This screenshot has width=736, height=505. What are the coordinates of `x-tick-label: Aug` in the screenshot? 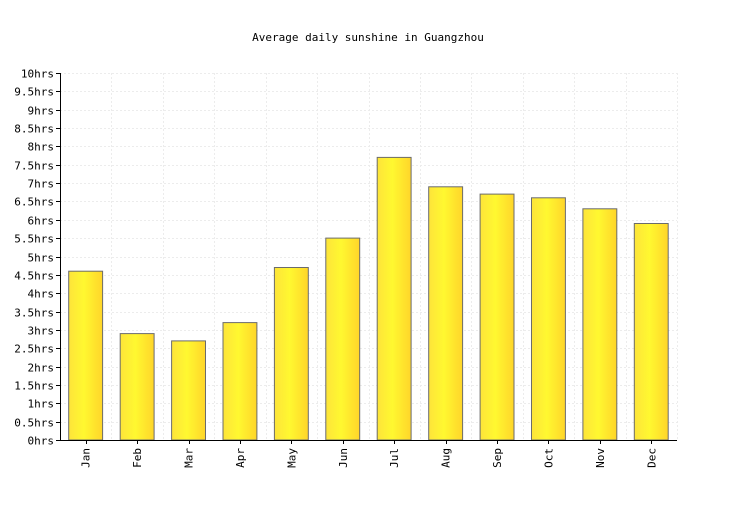 It's located at (446, 458).